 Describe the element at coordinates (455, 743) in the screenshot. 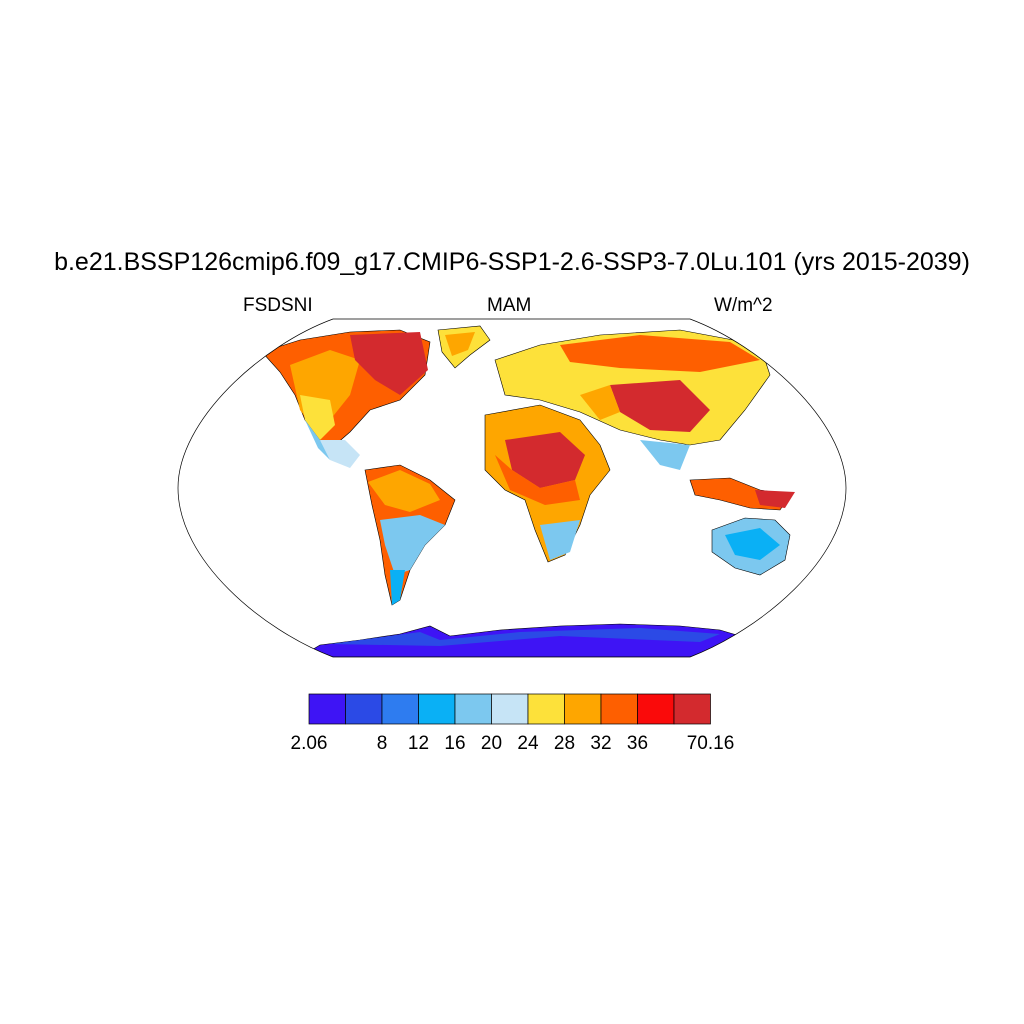

I see `colorbar-tick-label: 16` at that location.